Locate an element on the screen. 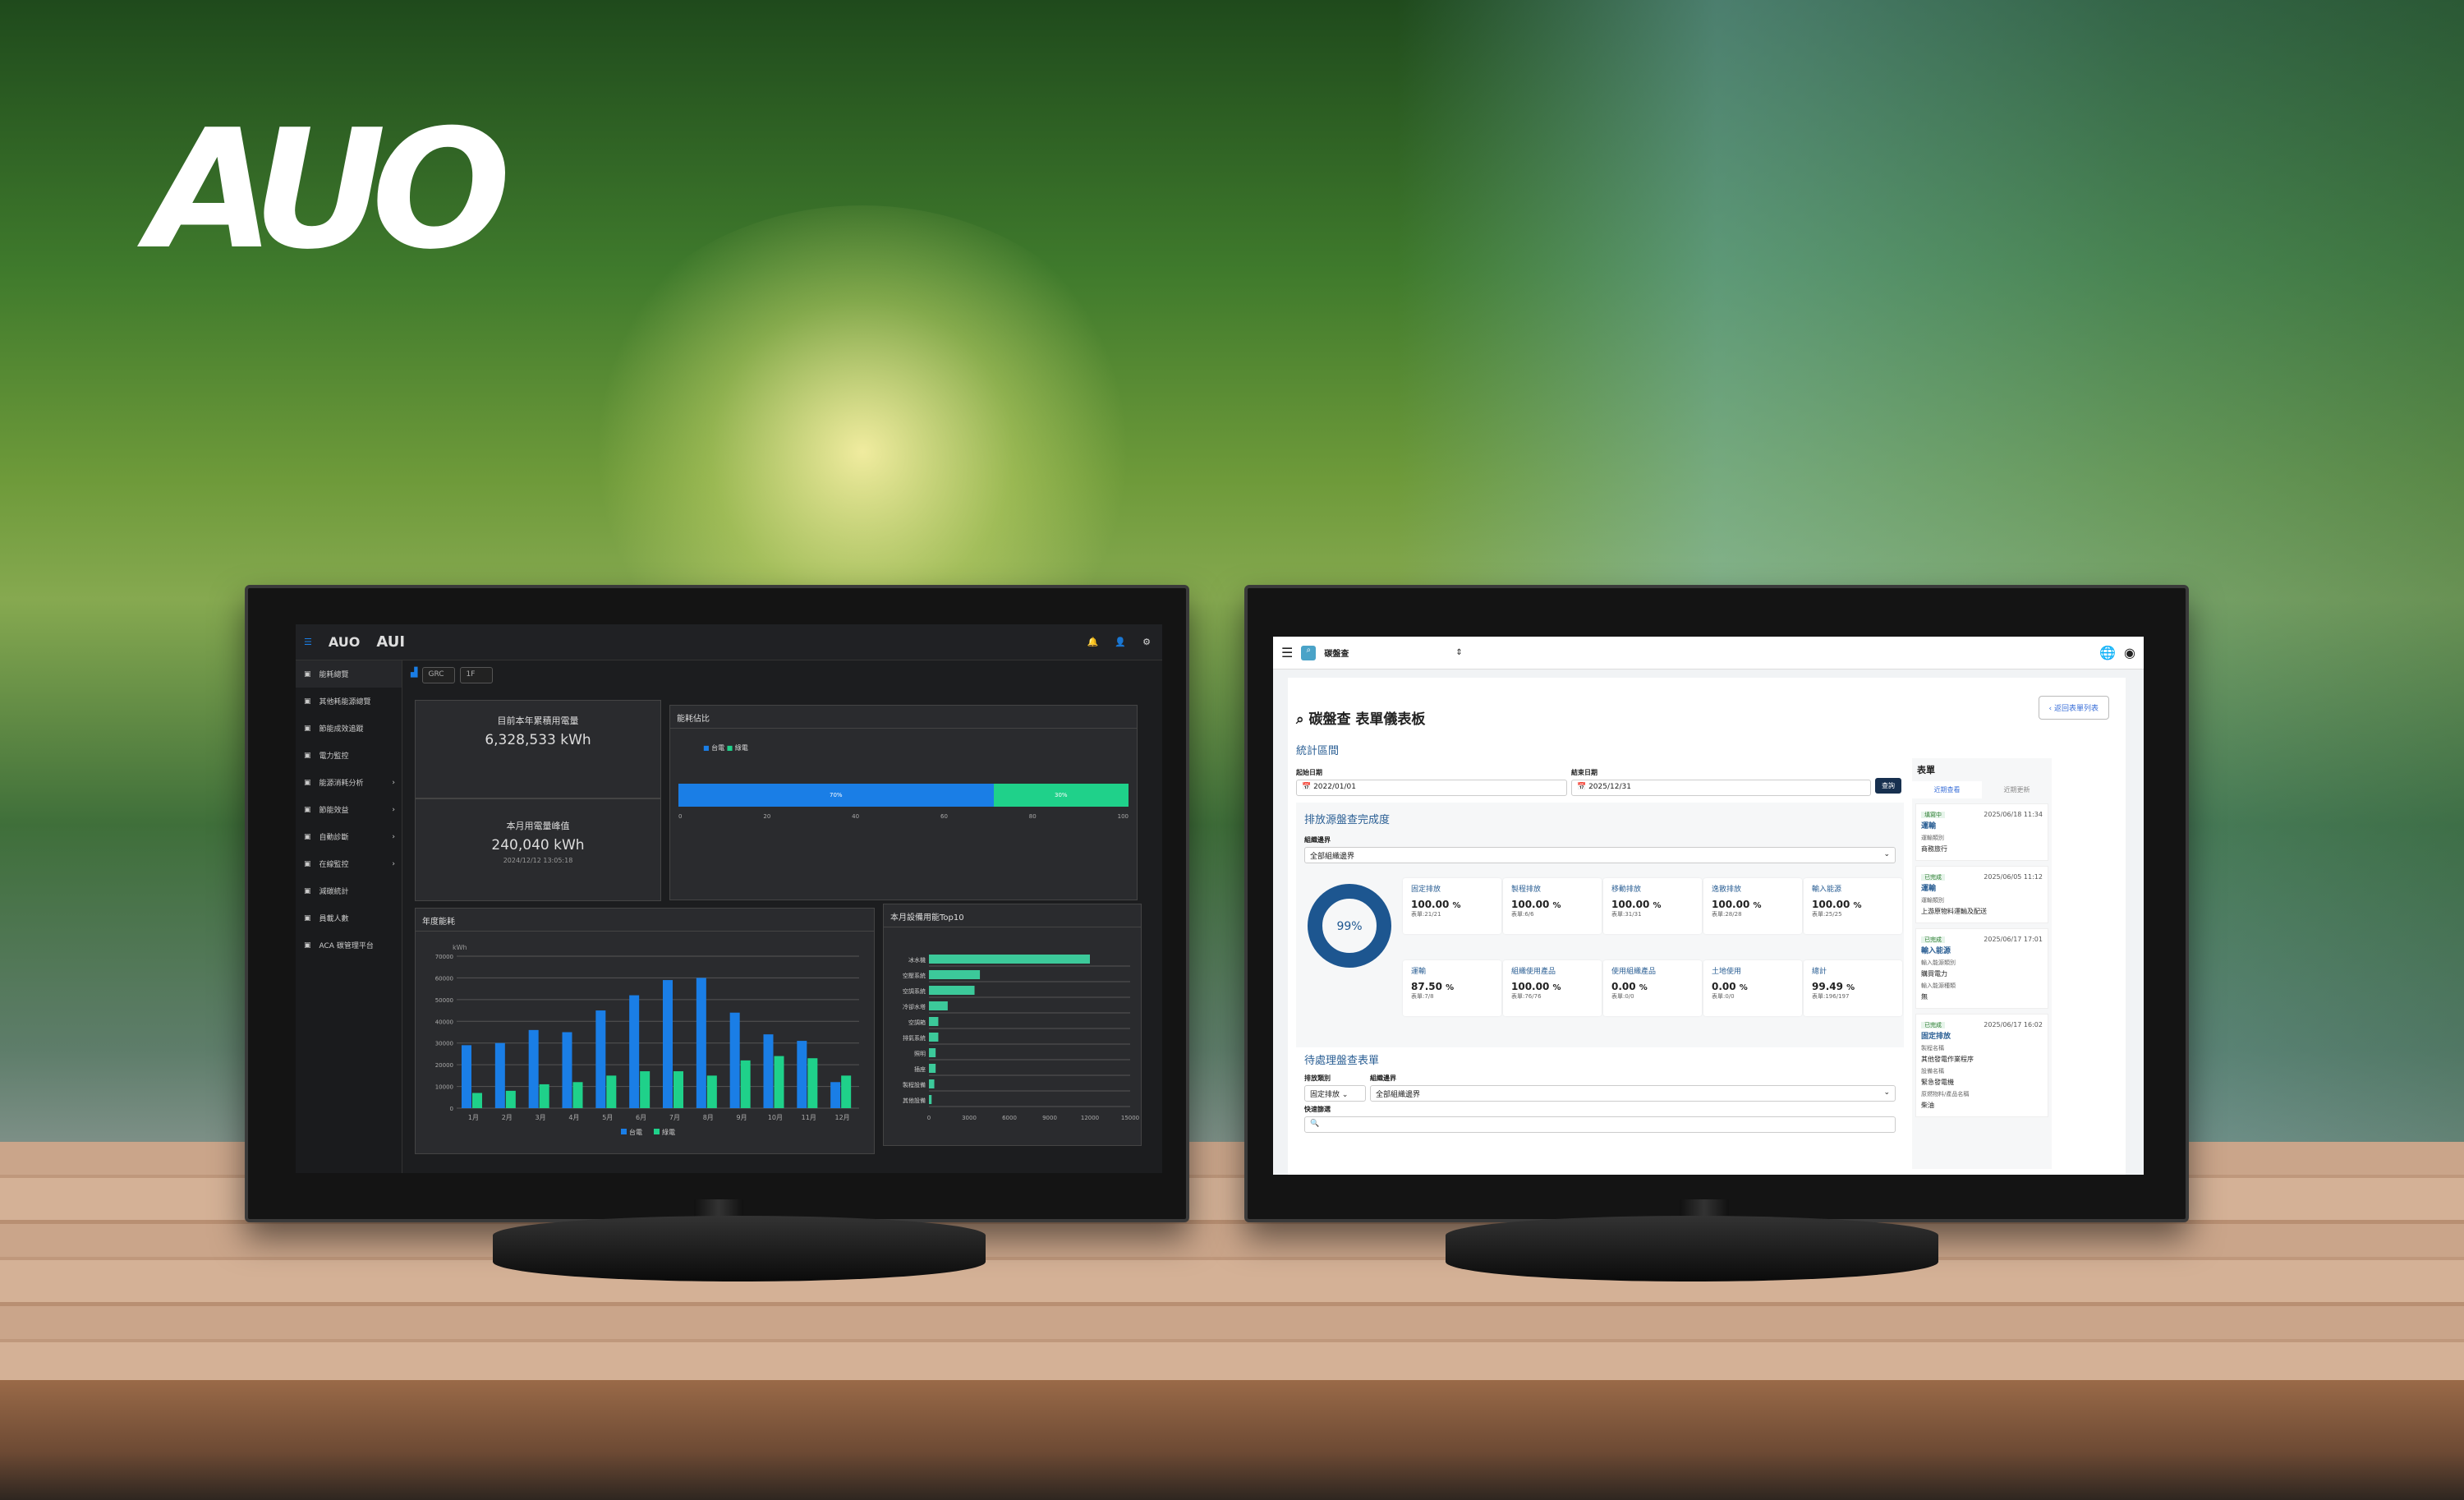 This screenshot has height=1500, width=2464. tick-label: 40 is located at coordinates (856, 817).